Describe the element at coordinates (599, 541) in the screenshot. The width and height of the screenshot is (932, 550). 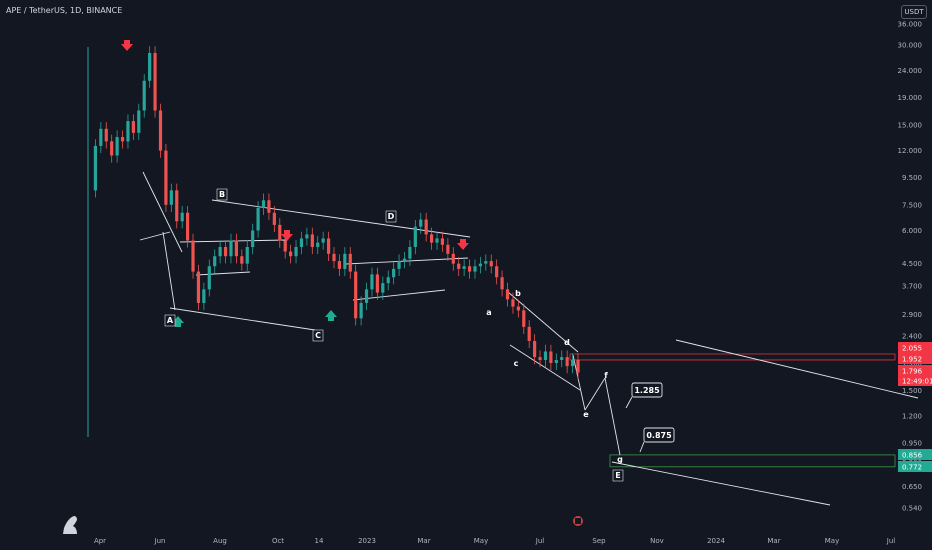
I see `x-tick-label: Sep` at that location.